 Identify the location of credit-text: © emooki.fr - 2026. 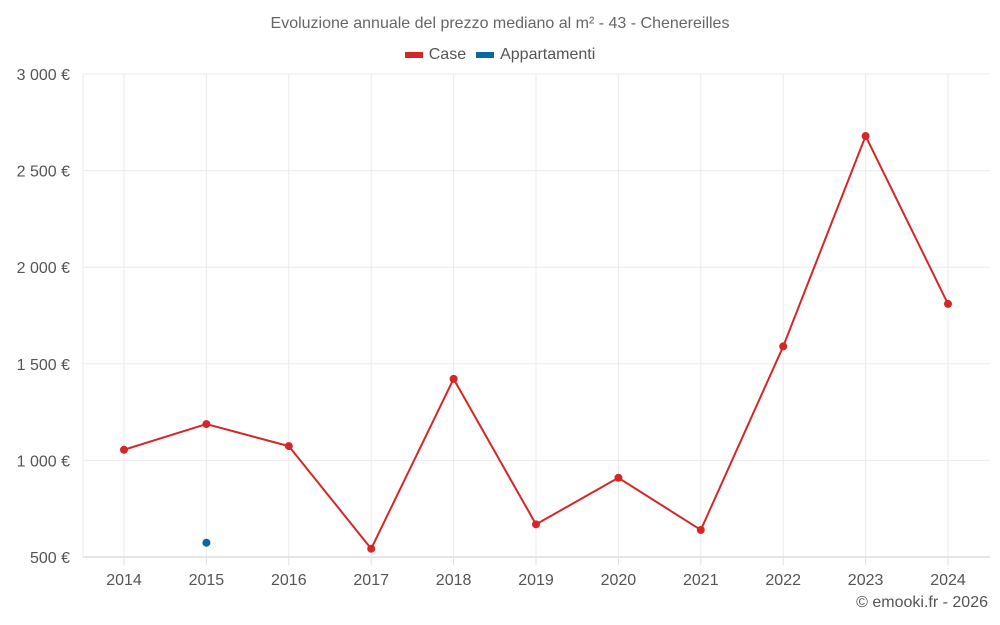
(922, 602).